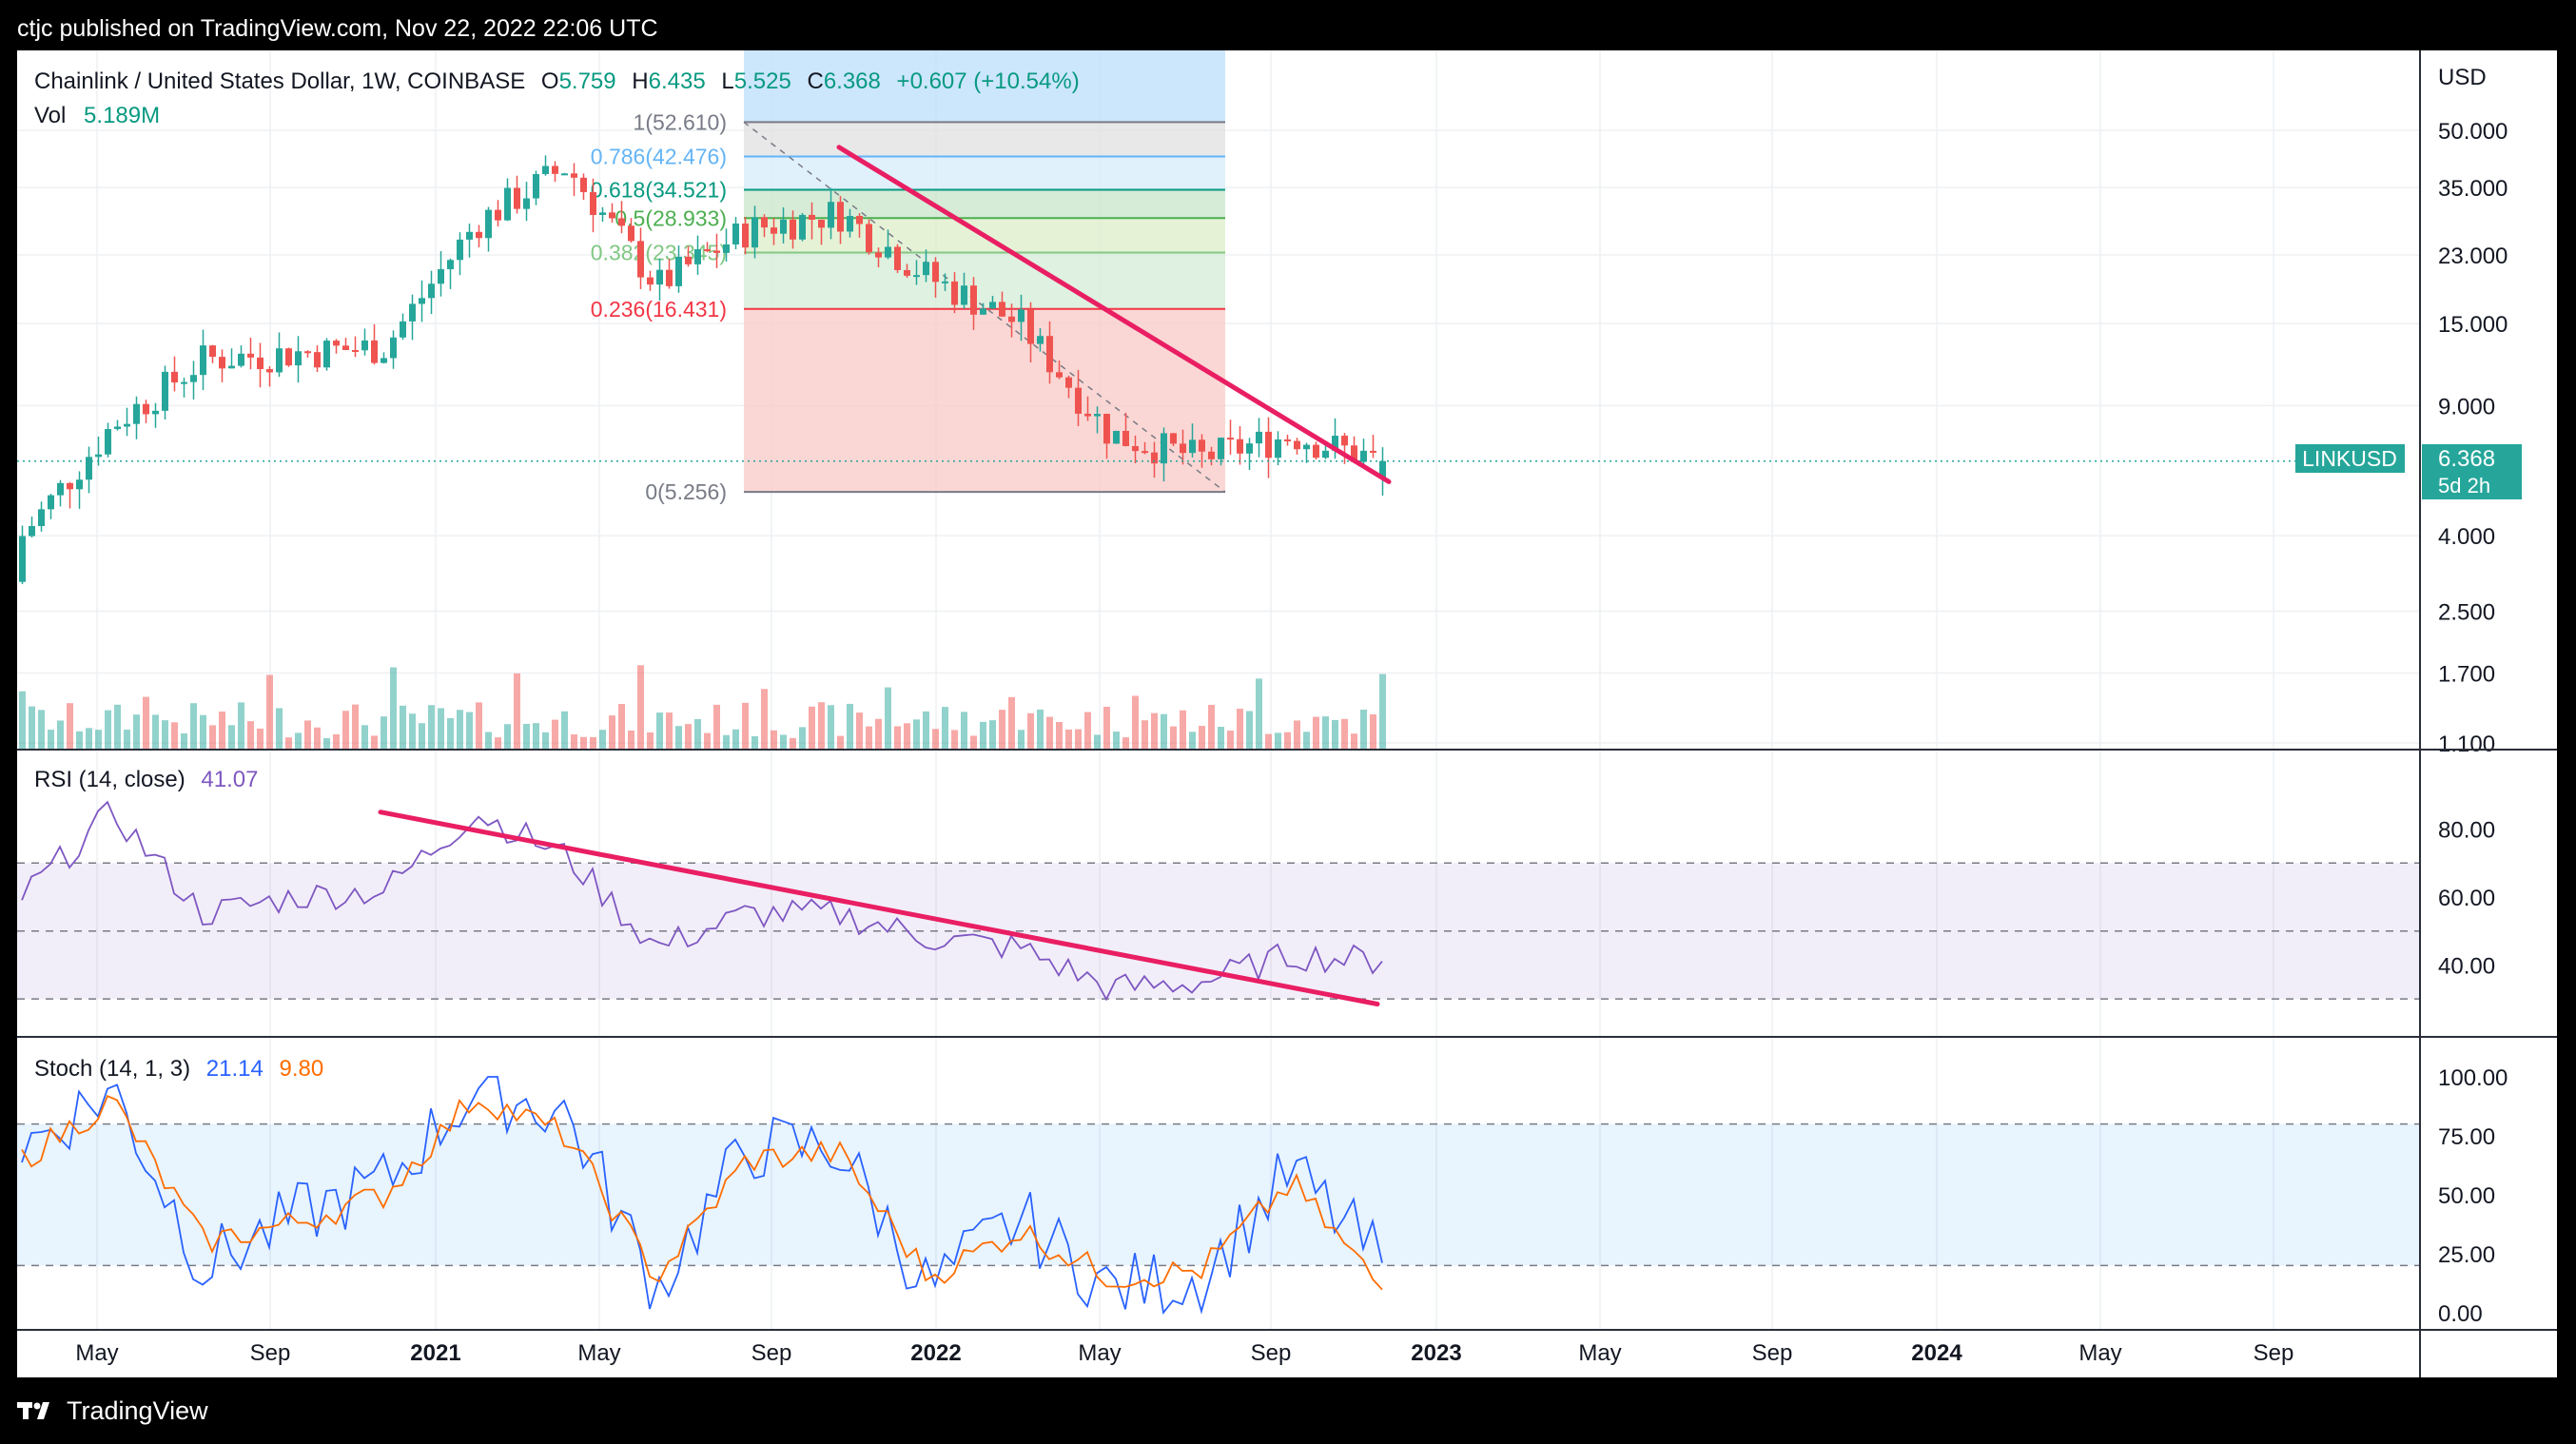  What do you see at coordinates (702, 1195) in the screenshot?
I see `stoch-k-line` at bounding box center [702, 1195].